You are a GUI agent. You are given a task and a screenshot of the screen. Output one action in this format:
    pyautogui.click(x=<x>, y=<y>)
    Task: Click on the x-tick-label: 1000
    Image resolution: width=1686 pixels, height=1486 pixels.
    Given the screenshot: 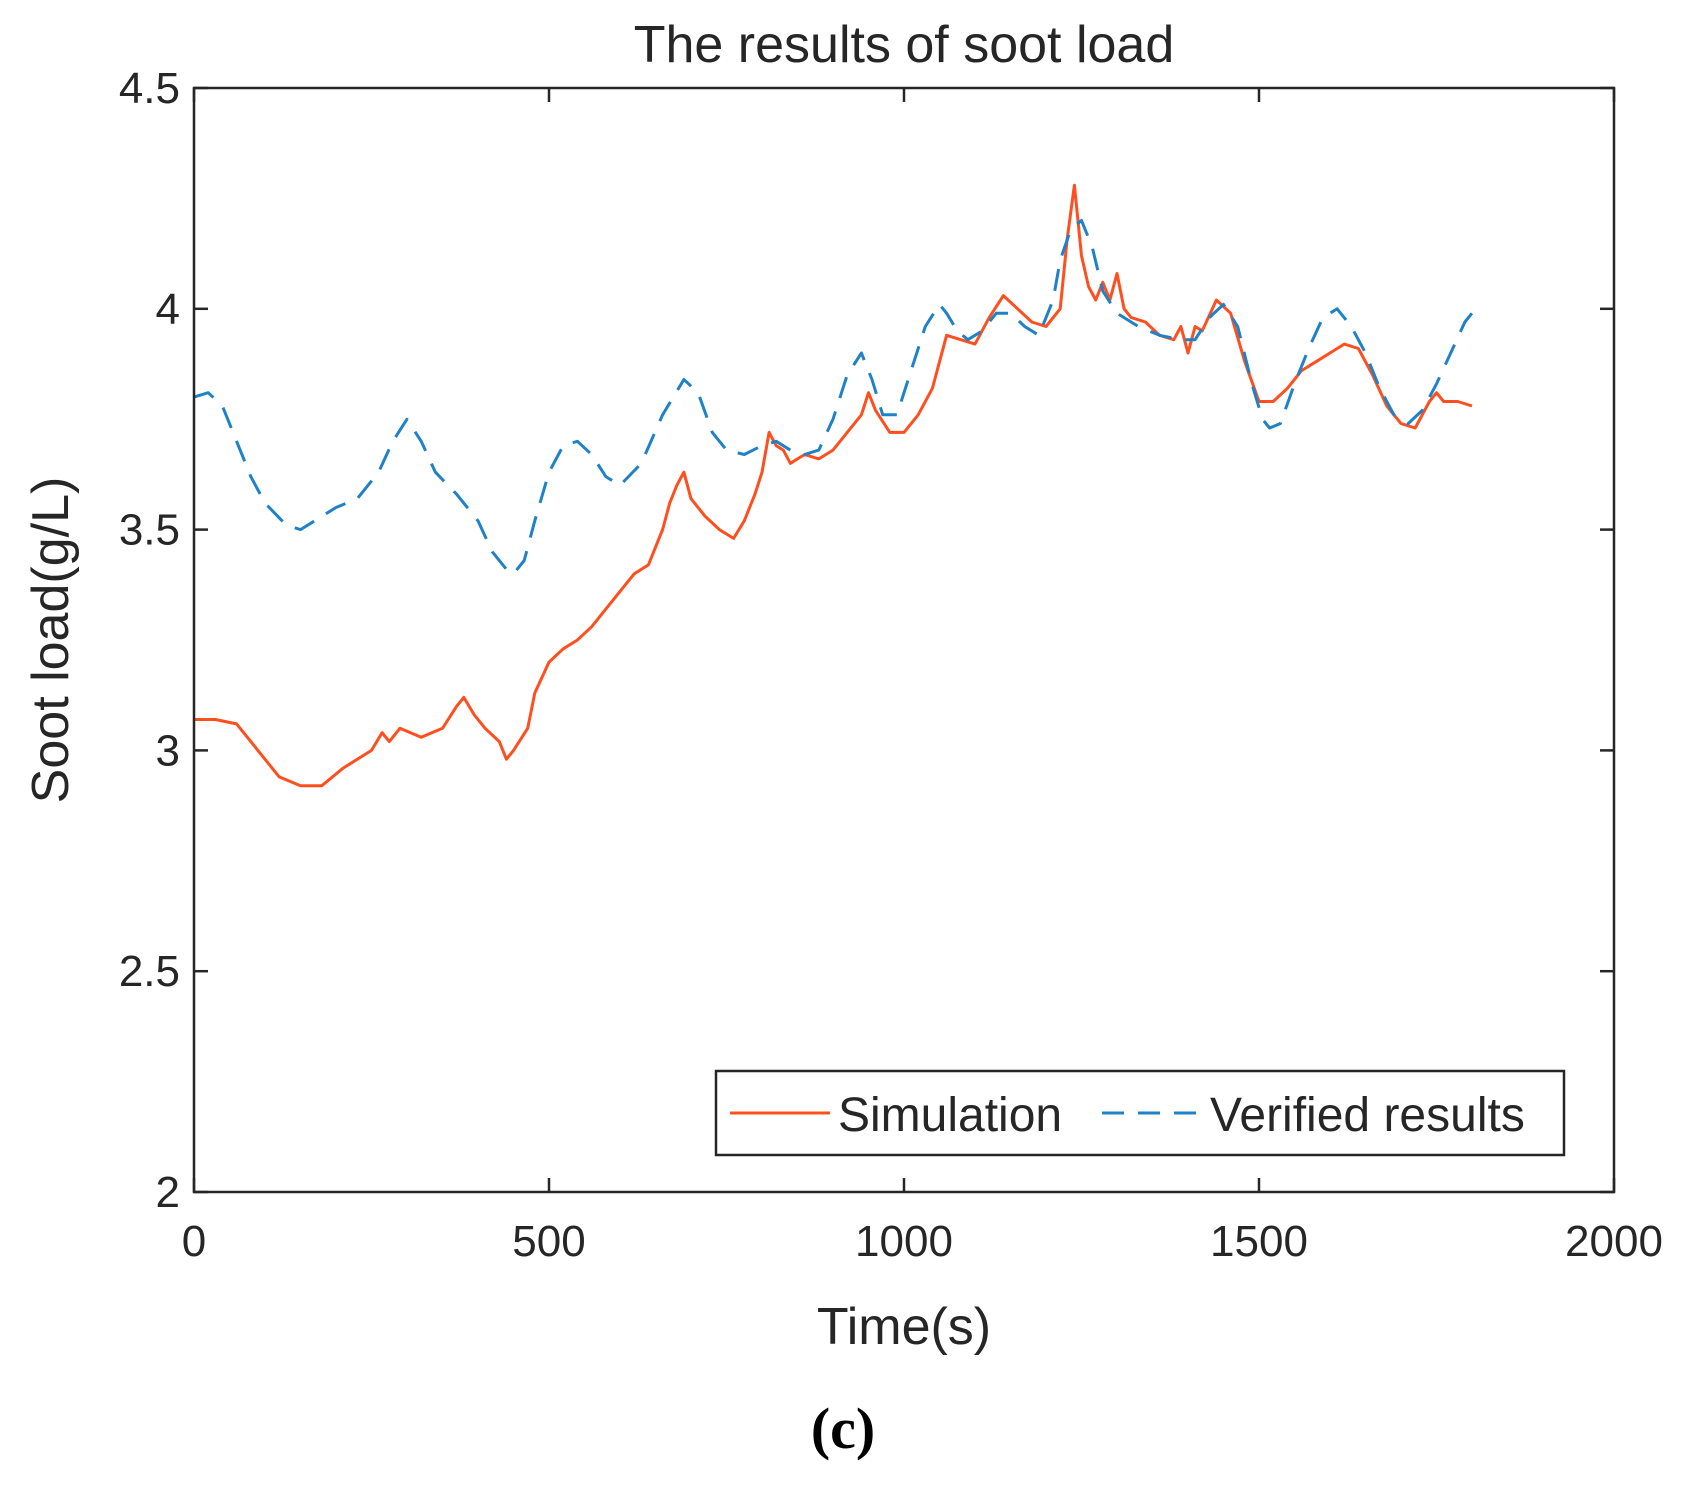 What is the action you would take?
    pyautogui.click(x=904, y=1241)
    